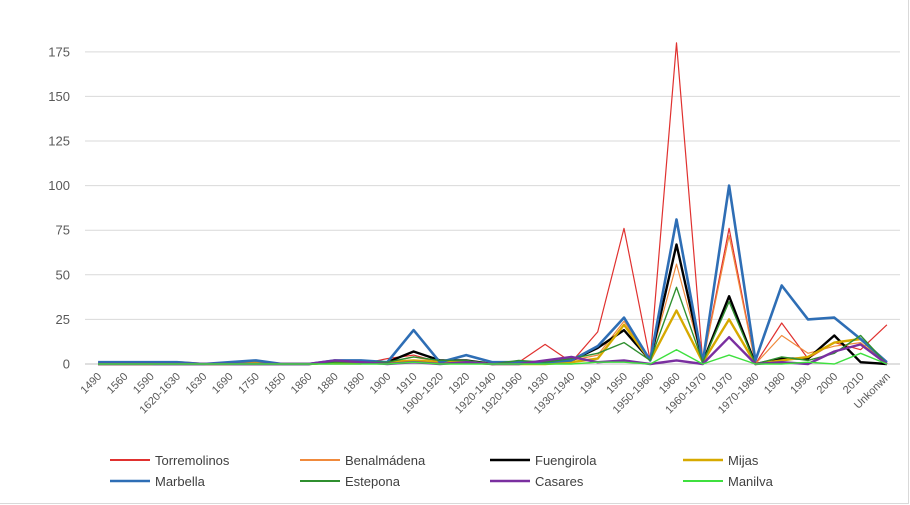  What do you see at coordinates (180, 481) in the screenshot?
I see `legend-label: Marbella` at bounding box center [180, 481].